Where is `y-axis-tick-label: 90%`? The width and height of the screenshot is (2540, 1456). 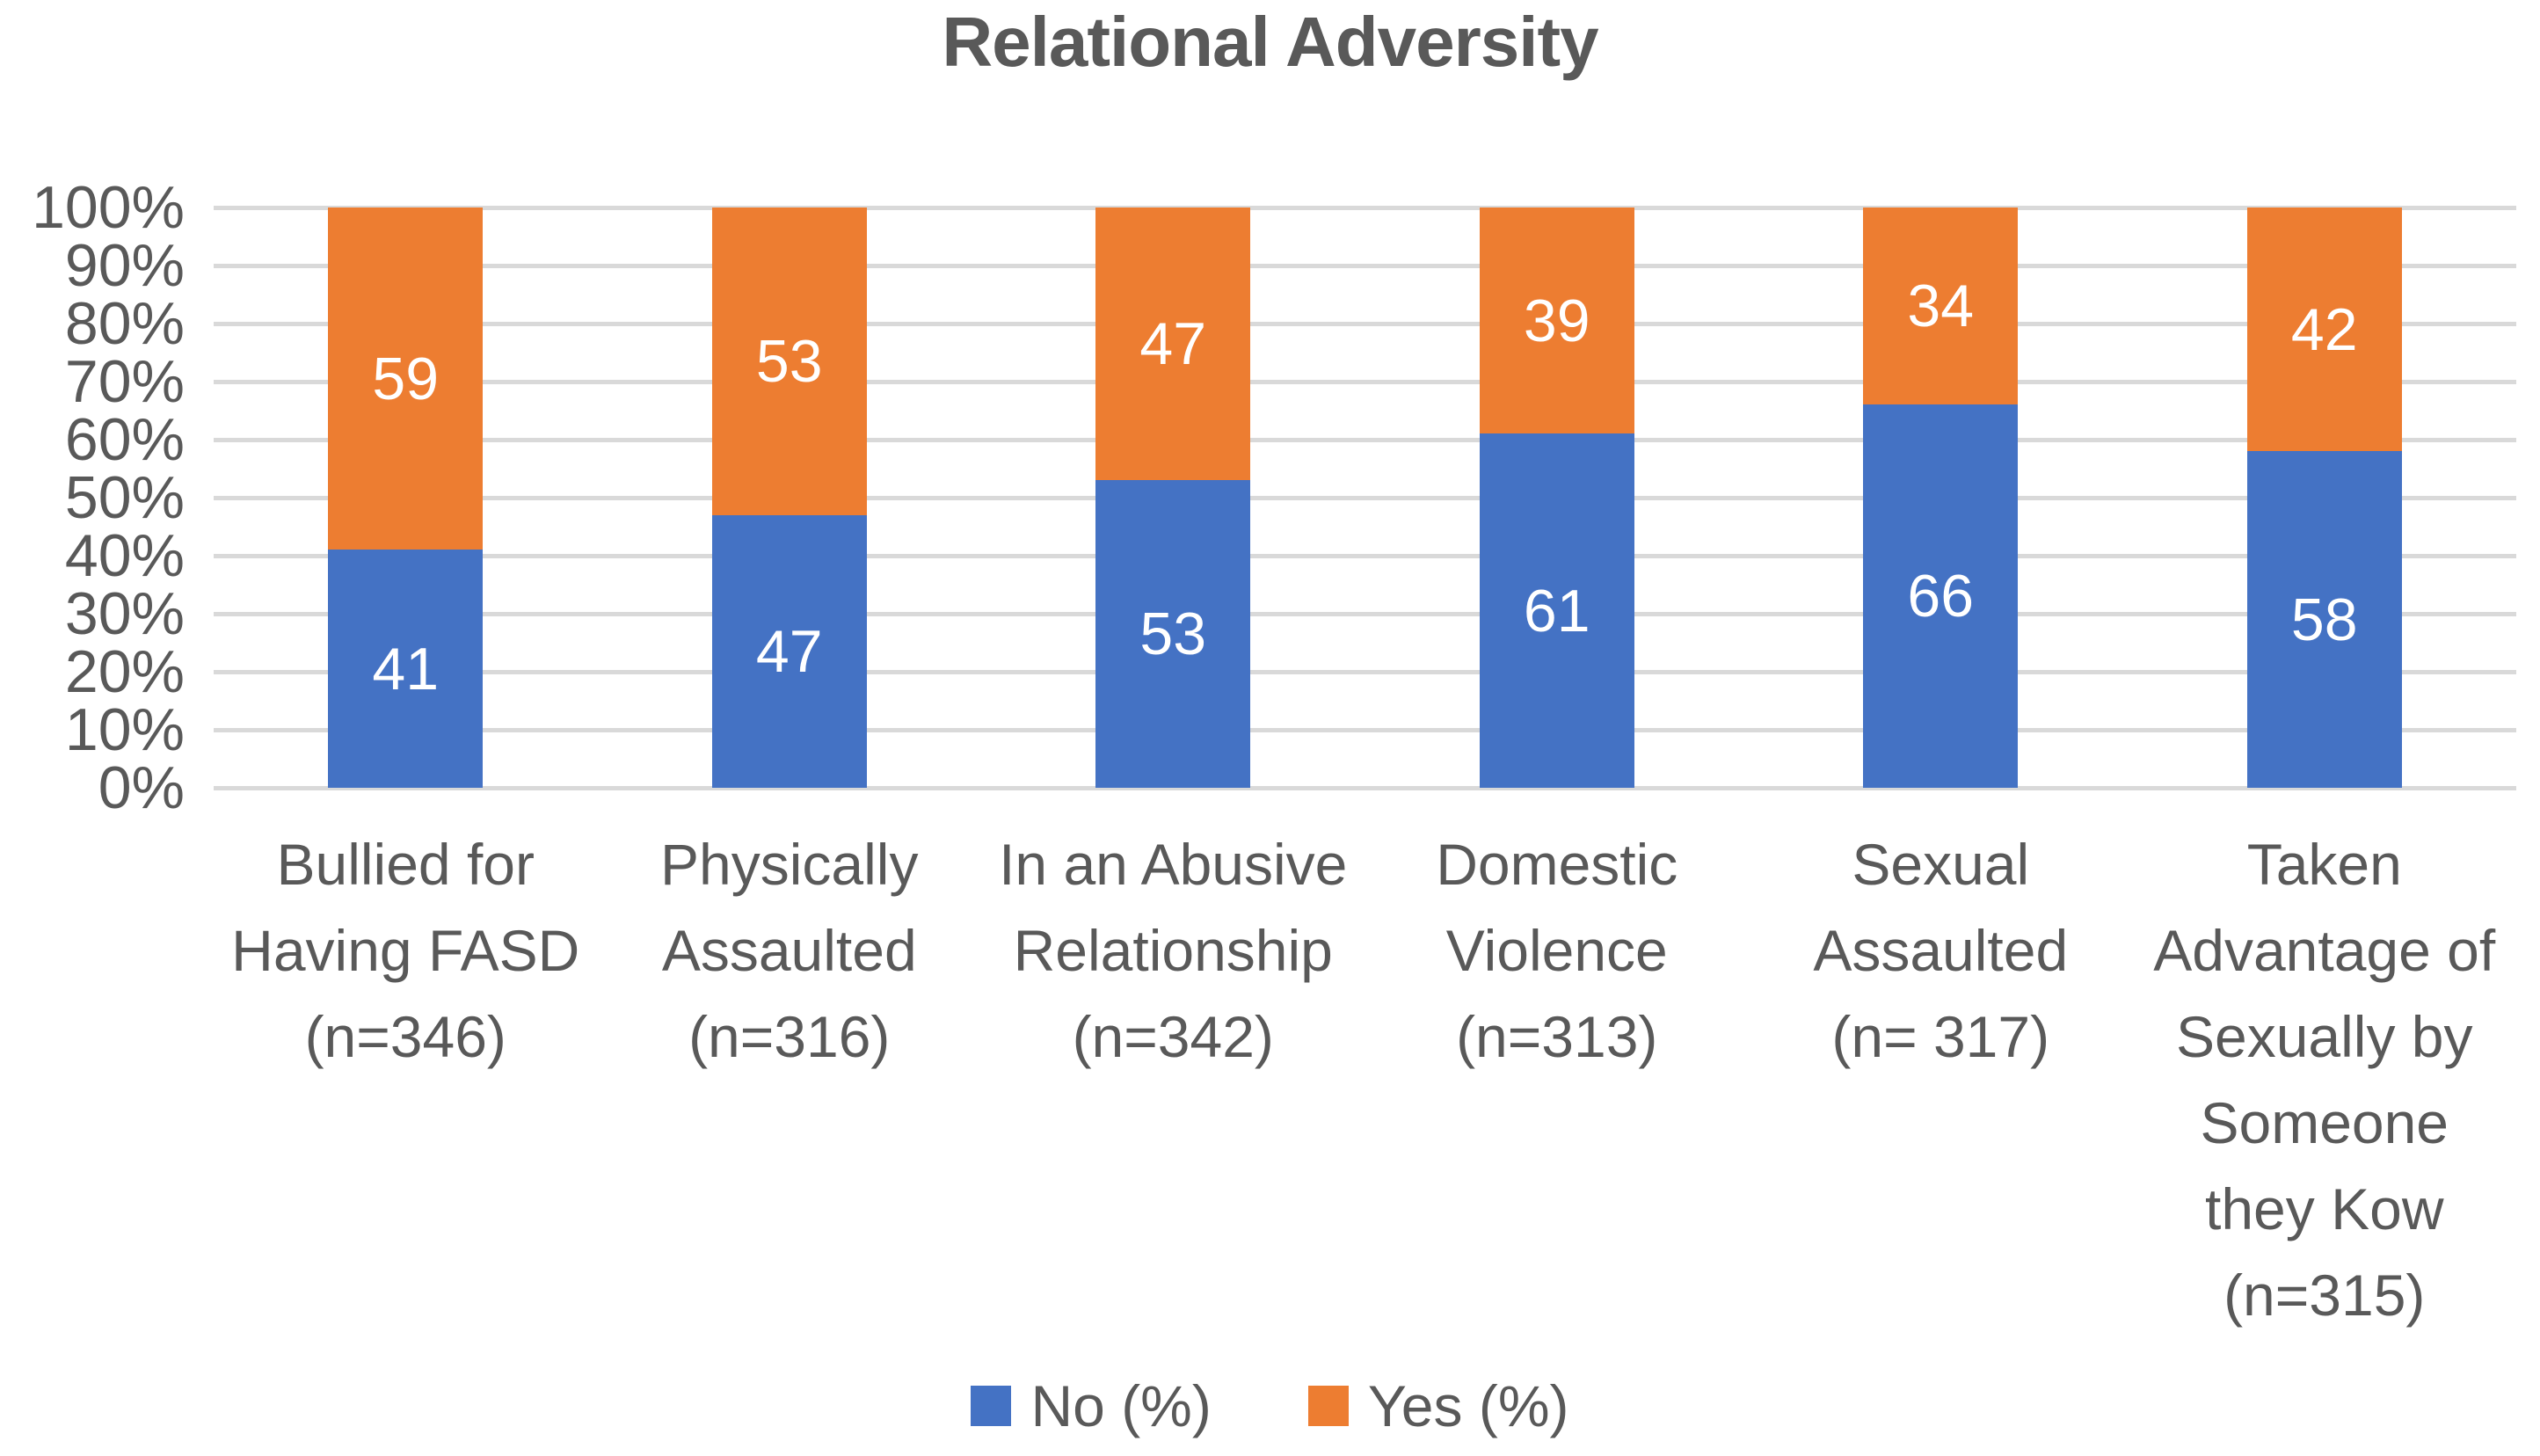 y-axis-tick-label: 90% is located at coordinates (125, 265).